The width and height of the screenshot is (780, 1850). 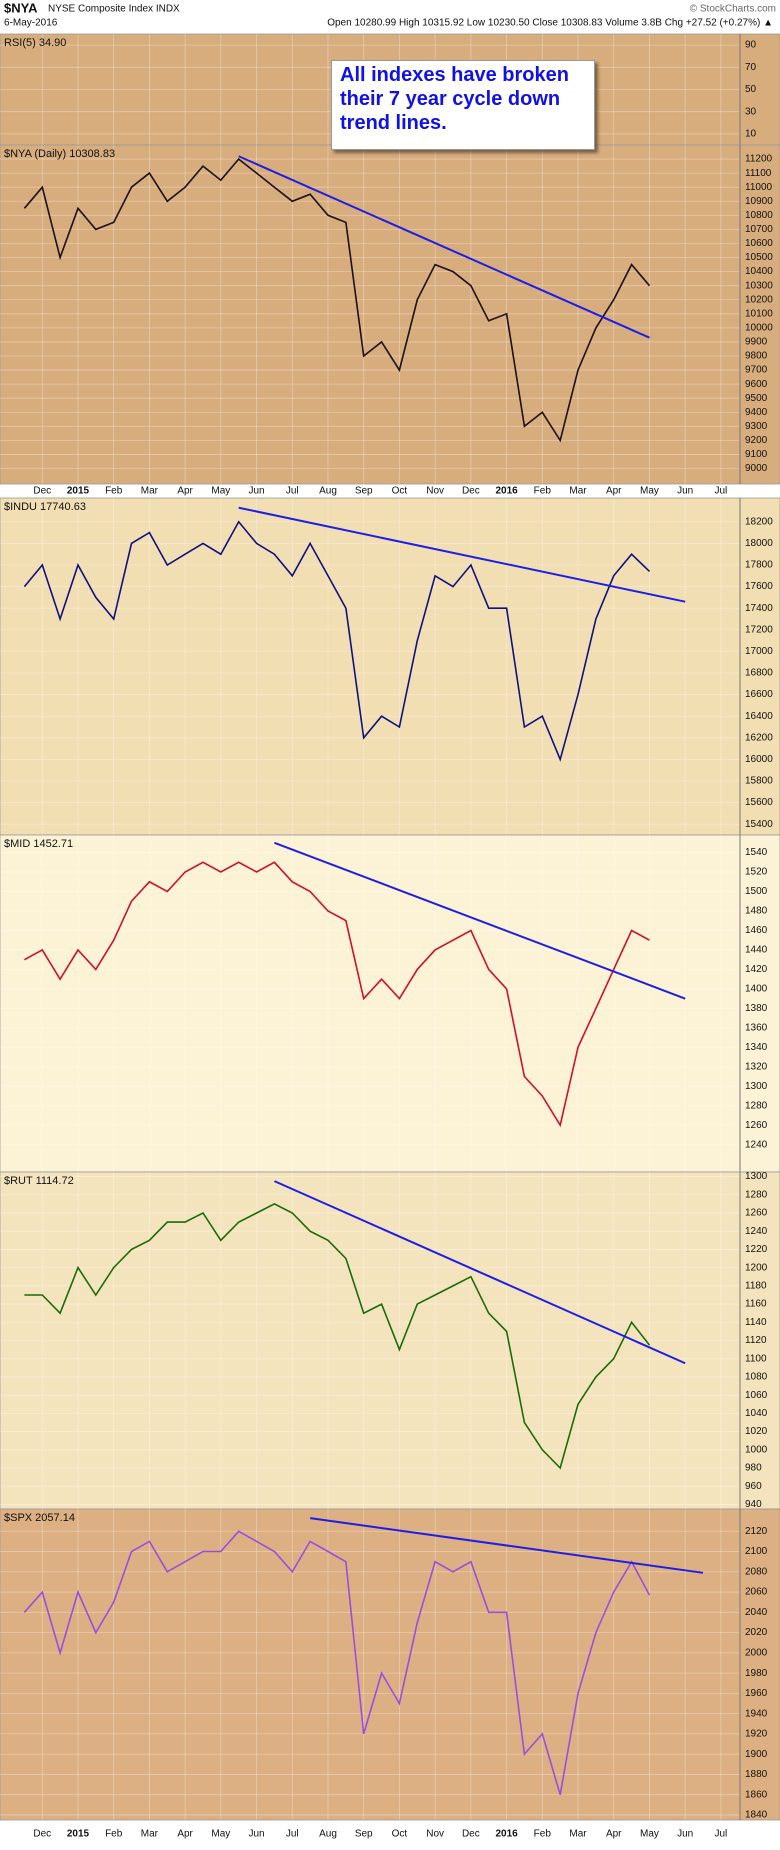 I want to click on credit: © StockCharts.com, so click(x=733, y=9).